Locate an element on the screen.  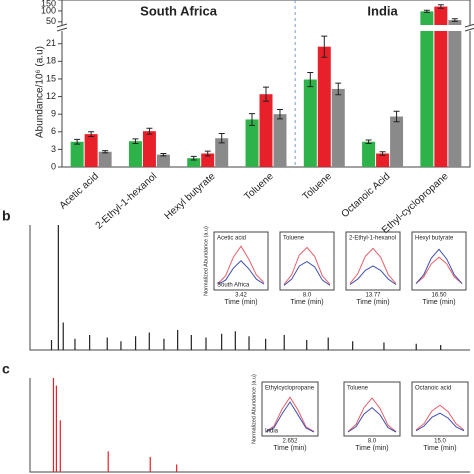
y-tick-label: 6 is located at coordinates (53, 131).